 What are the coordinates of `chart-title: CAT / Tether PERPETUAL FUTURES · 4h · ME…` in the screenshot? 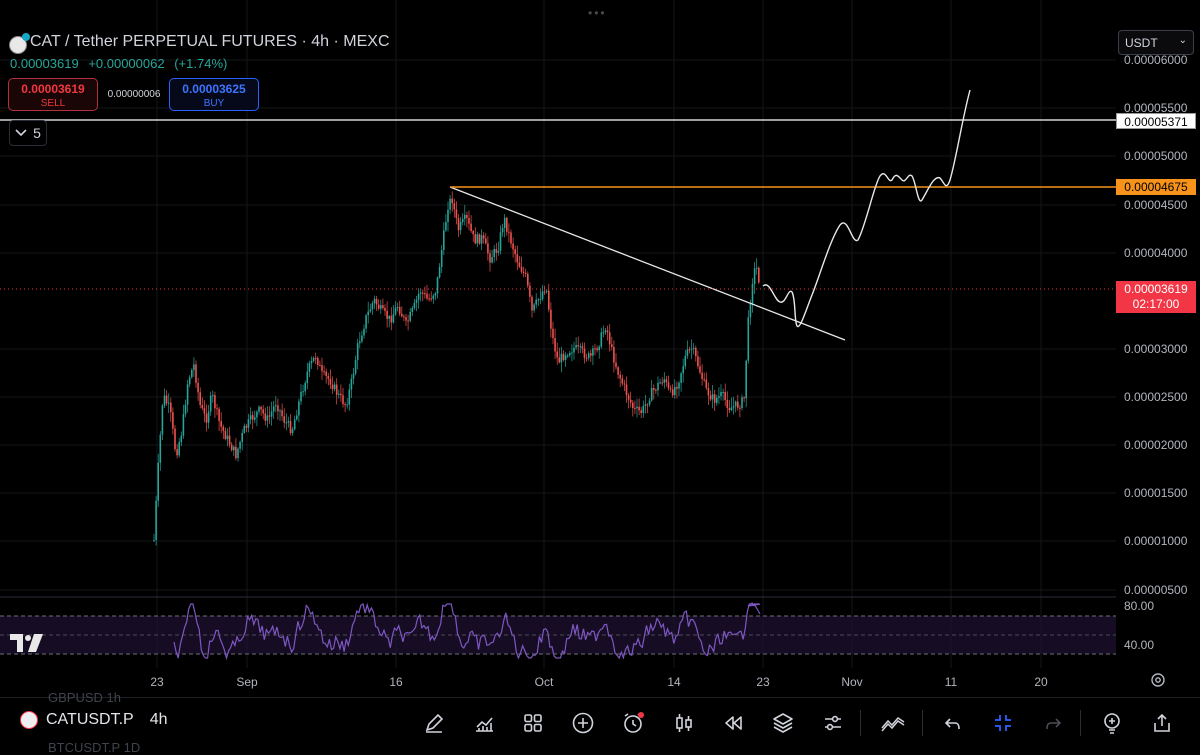 It's located at (210, 41).